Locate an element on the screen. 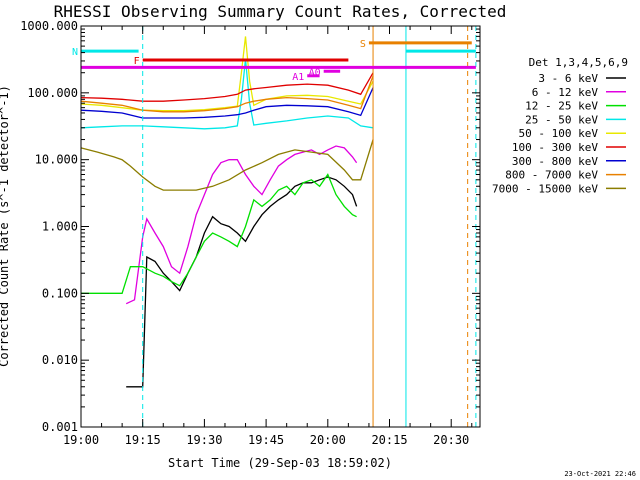  flag-label-s: S is located at coordinates (363, 44).